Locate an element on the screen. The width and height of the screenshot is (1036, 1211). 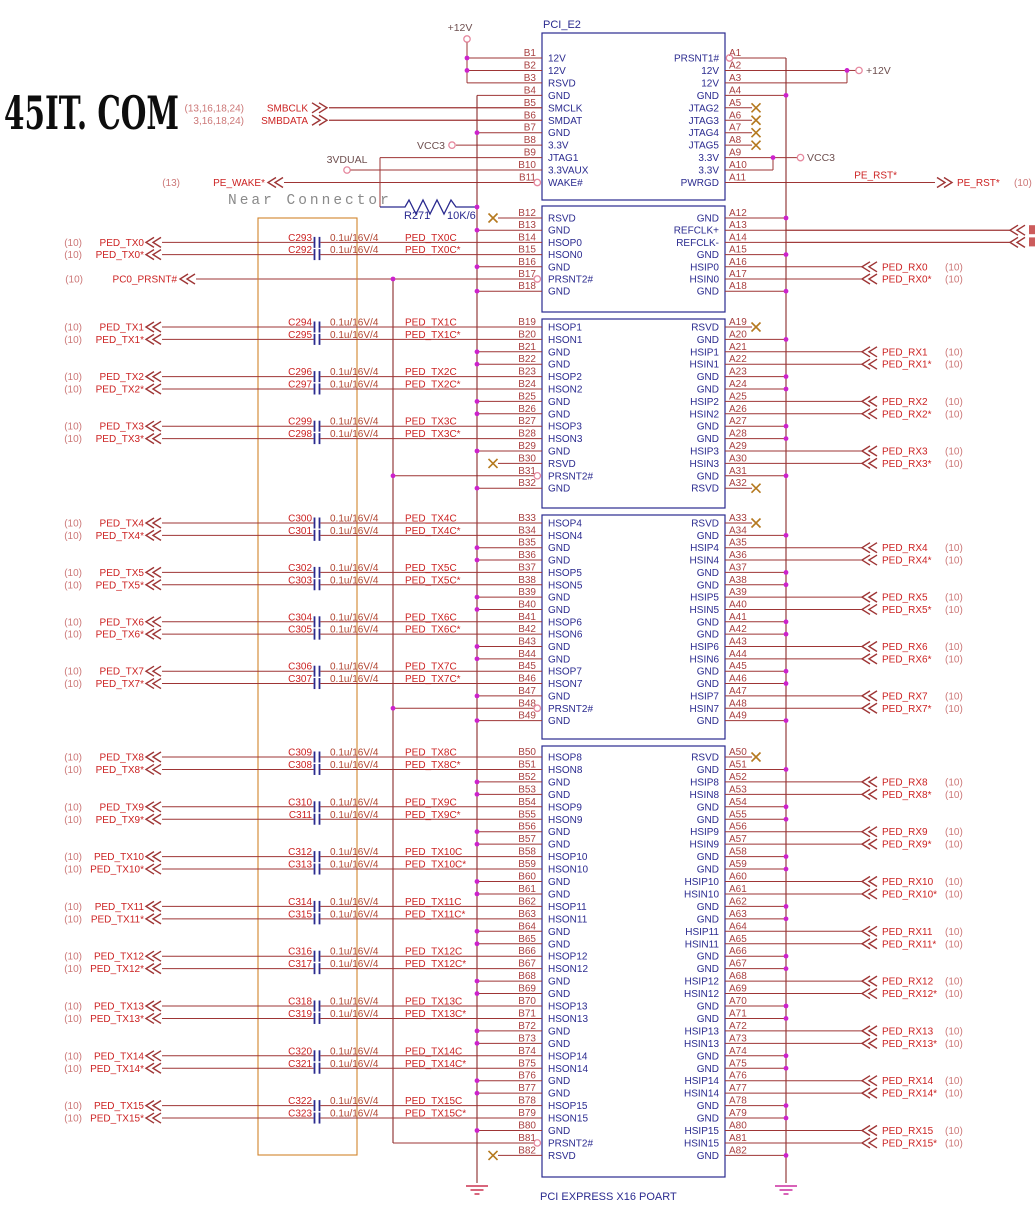
pin-A68: A68 HSIP12 is located at coordinates (716, 979).